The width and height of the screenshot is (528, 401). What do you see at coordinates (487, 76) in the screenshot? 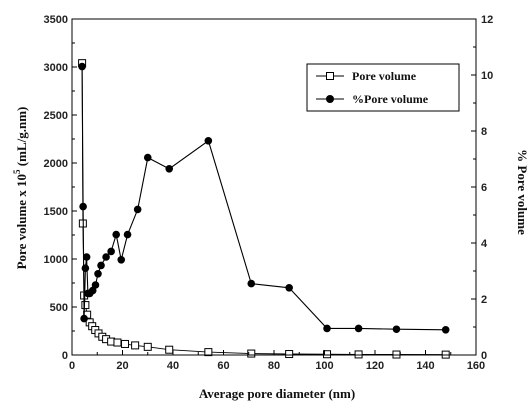
I see `y-right-tick-label: 10` at bounding box center [487, 76].